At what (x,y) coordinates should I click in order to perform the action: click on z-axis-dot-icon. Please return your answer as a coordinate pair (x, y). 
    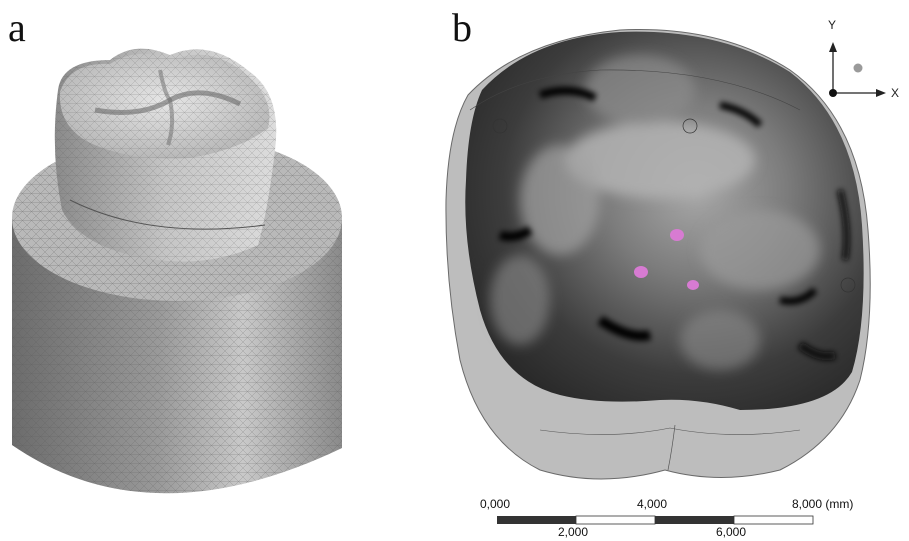
    Looking at the image, I should click on (833, 93).